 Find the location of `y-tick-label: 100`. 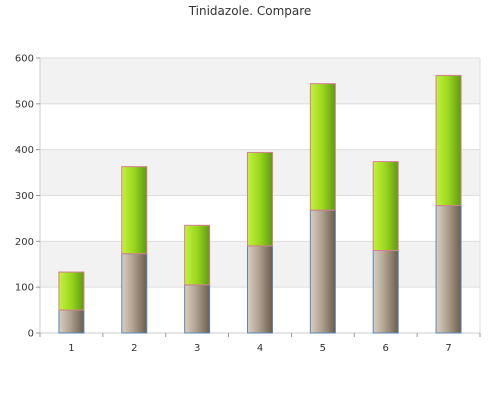

y-tick-label: 100 is located at coordinates (24, 288).